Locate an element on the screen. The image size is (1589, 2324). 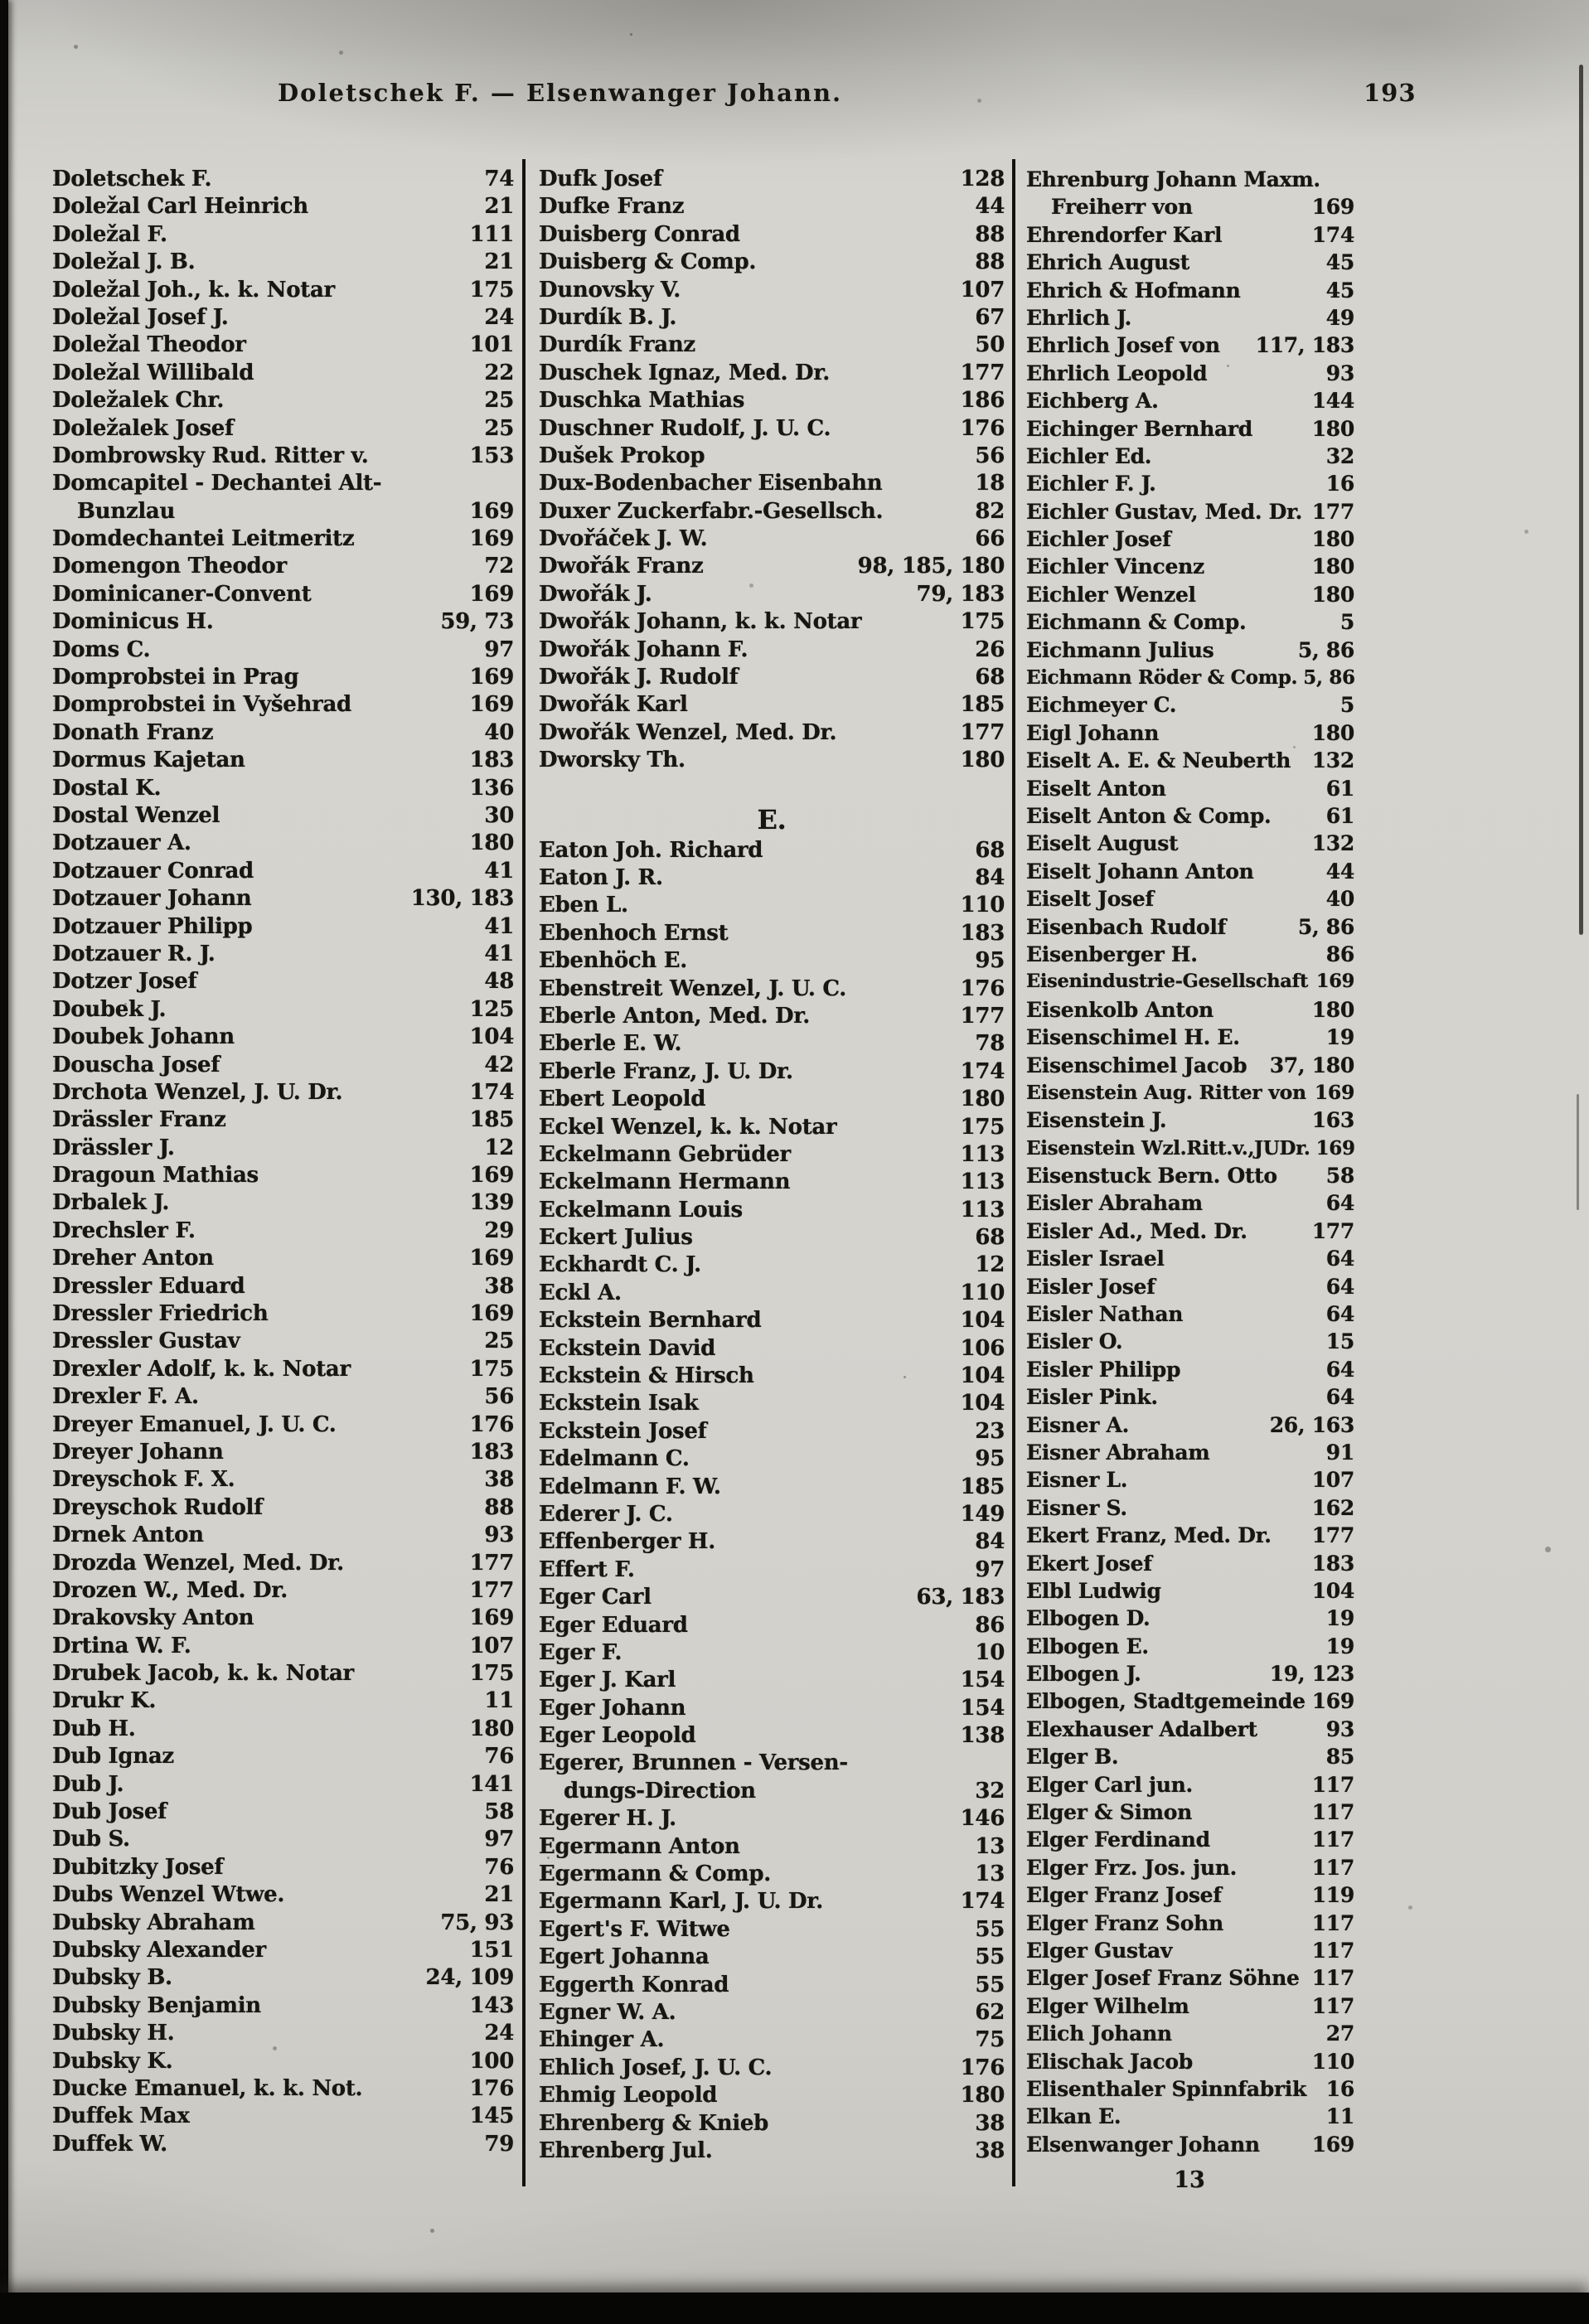
index-entry: Drozen W., Med. Dr. 177 is located at coordinates (283, 1591).